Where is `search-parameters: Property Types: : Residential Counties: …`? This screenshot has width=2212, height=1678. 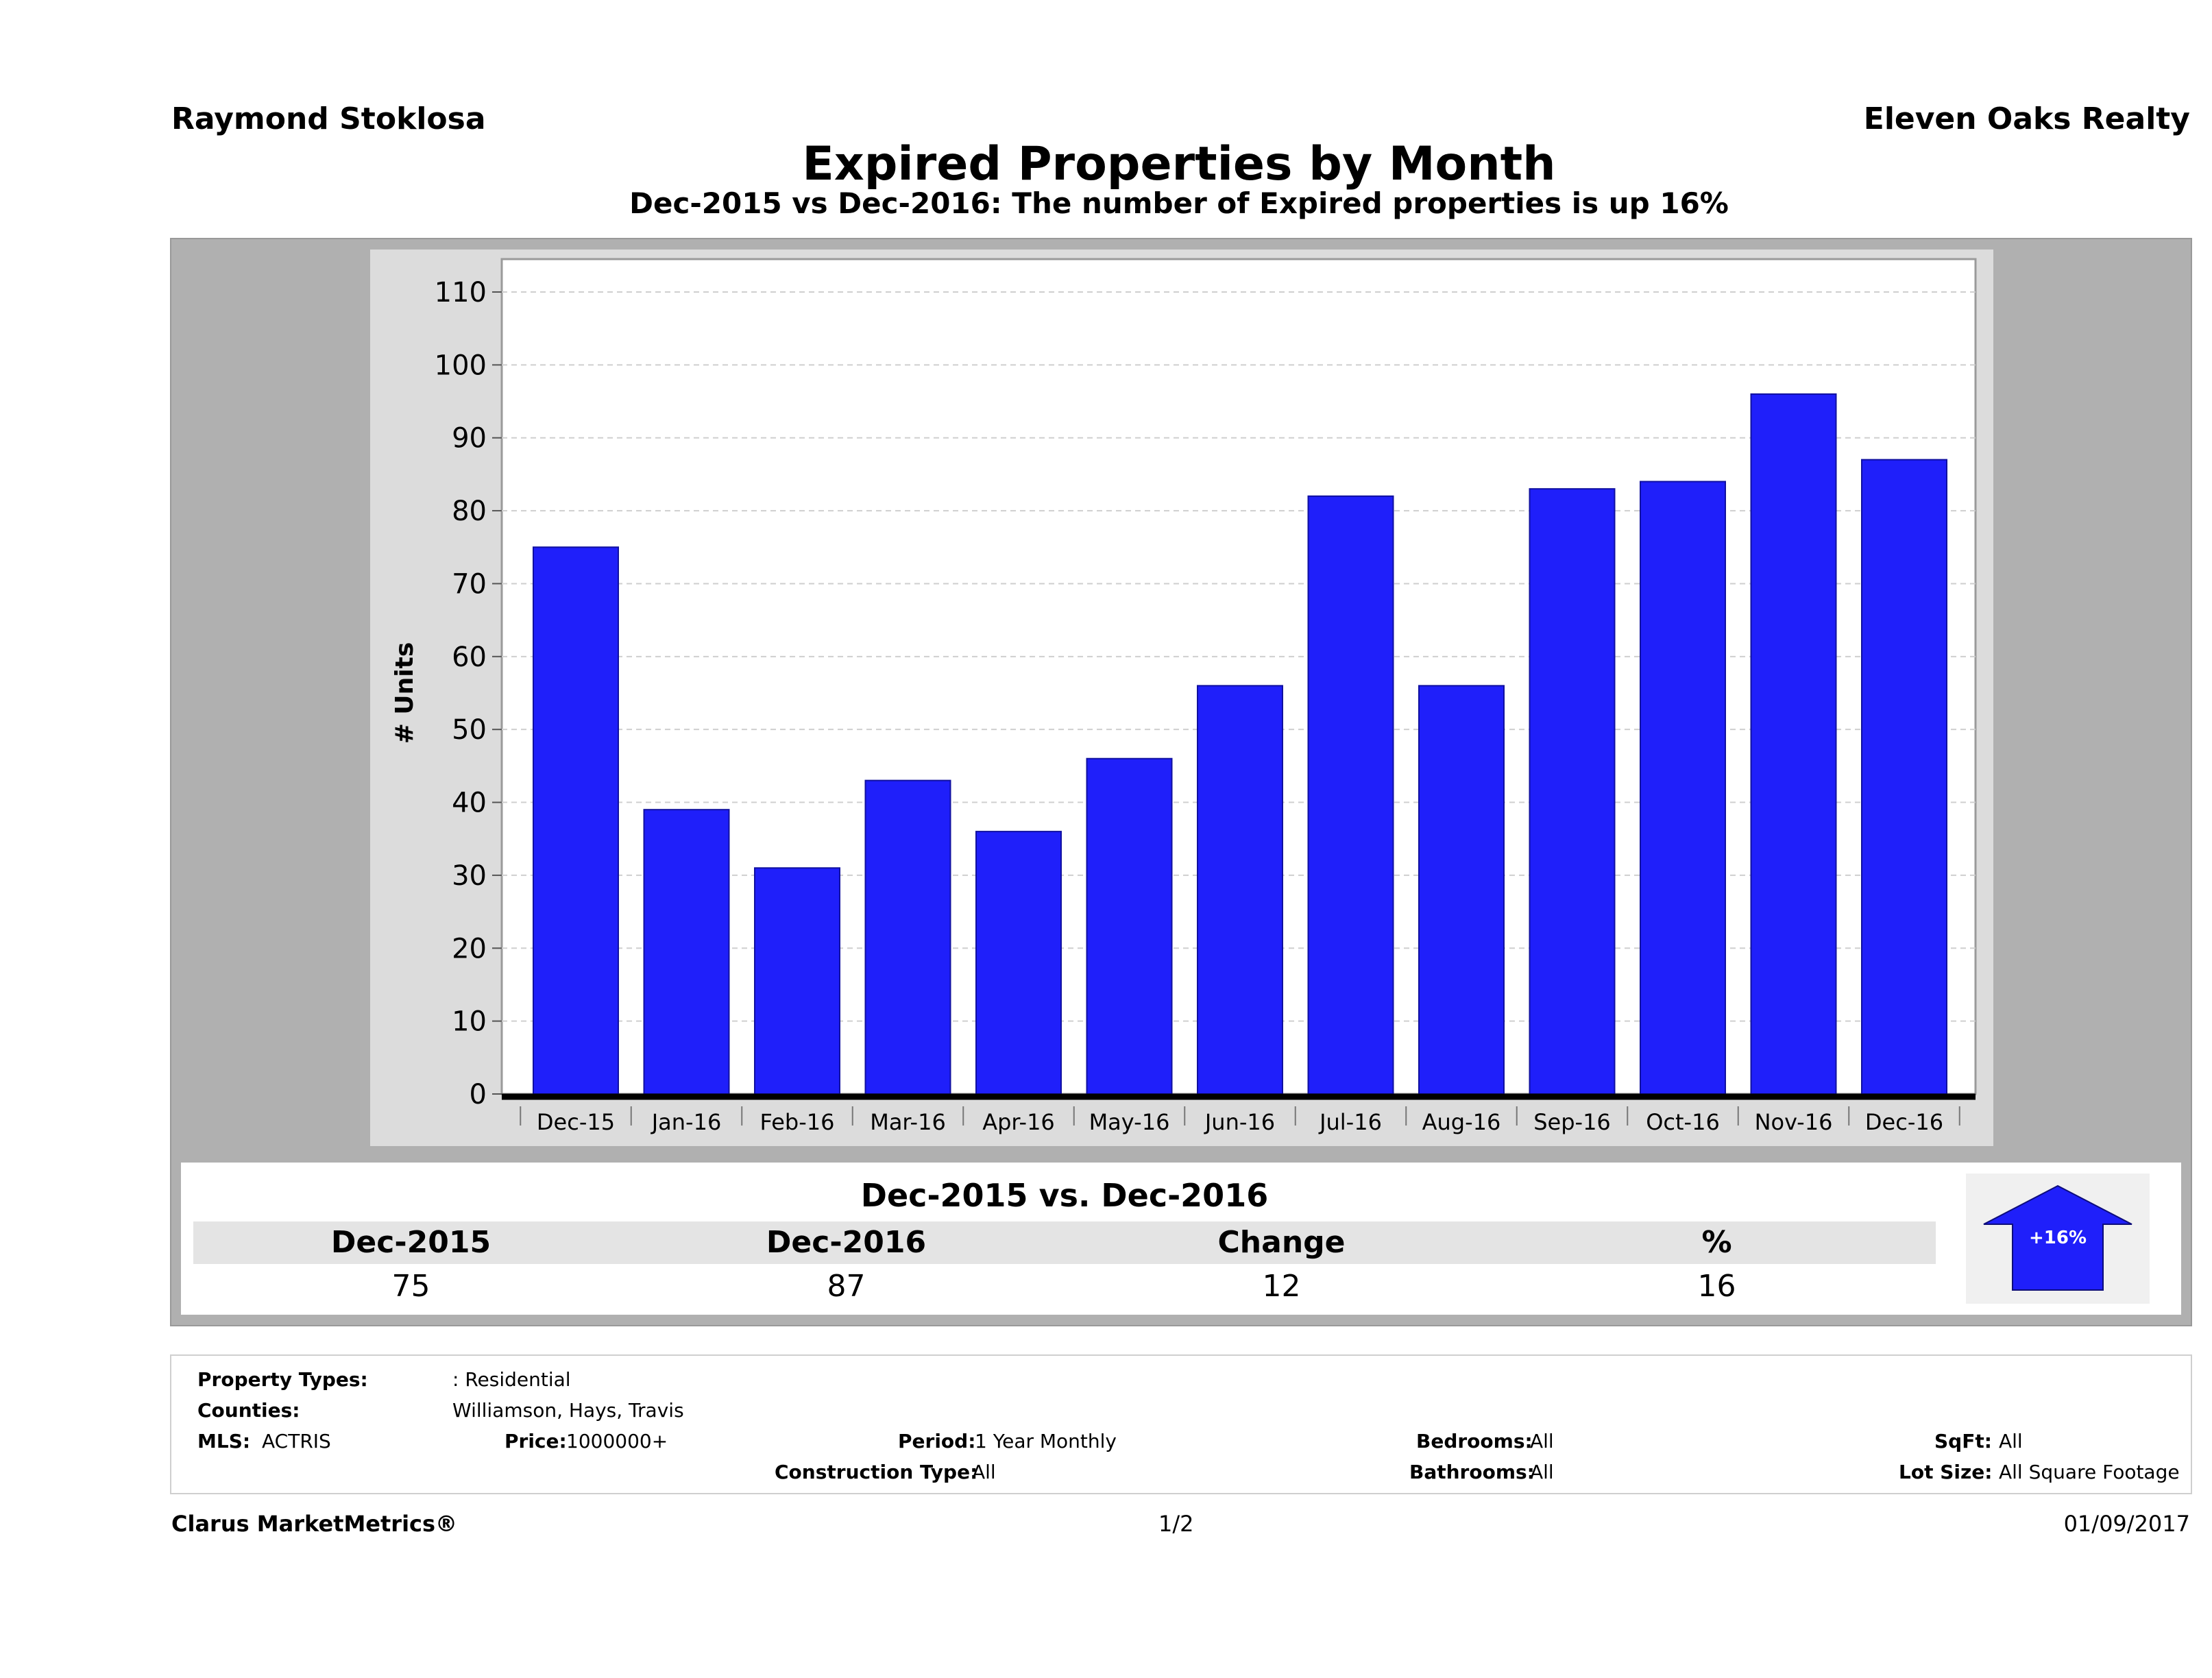 search-parameters: Property Types: : Residential Counties: … is located at coordinates (1181, 1424).